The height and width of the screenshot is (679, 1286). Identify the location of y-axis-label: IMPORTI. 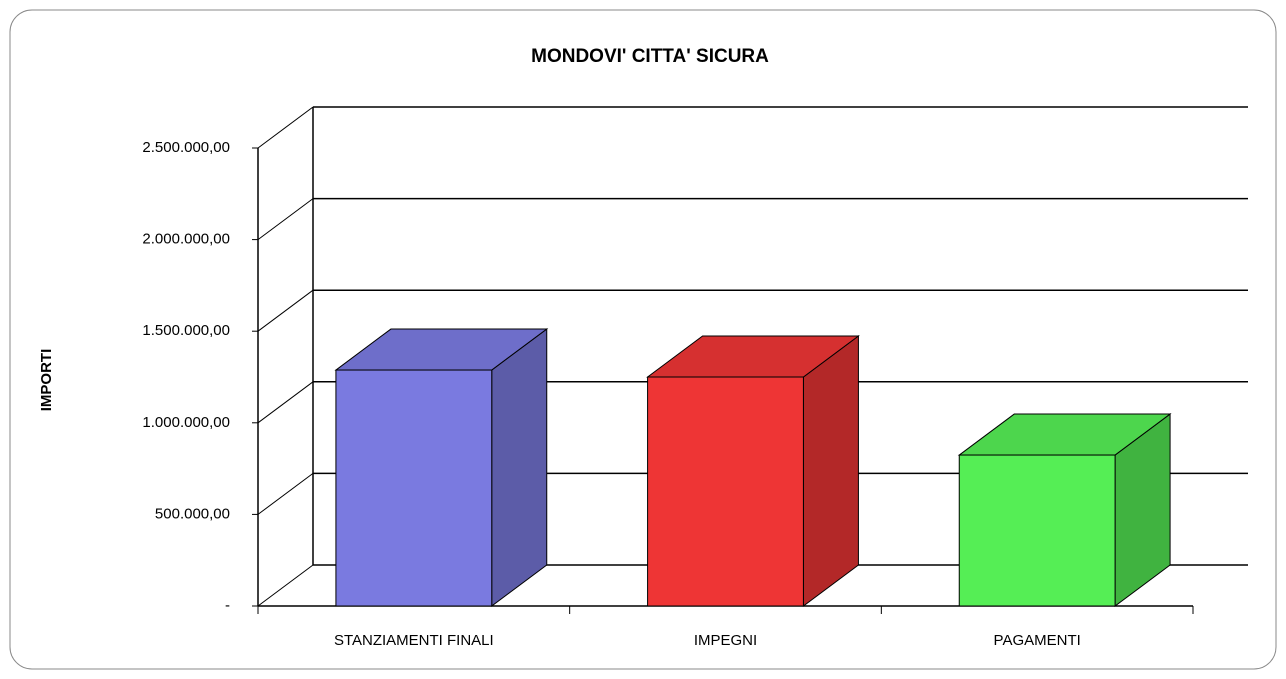
(46, 380).